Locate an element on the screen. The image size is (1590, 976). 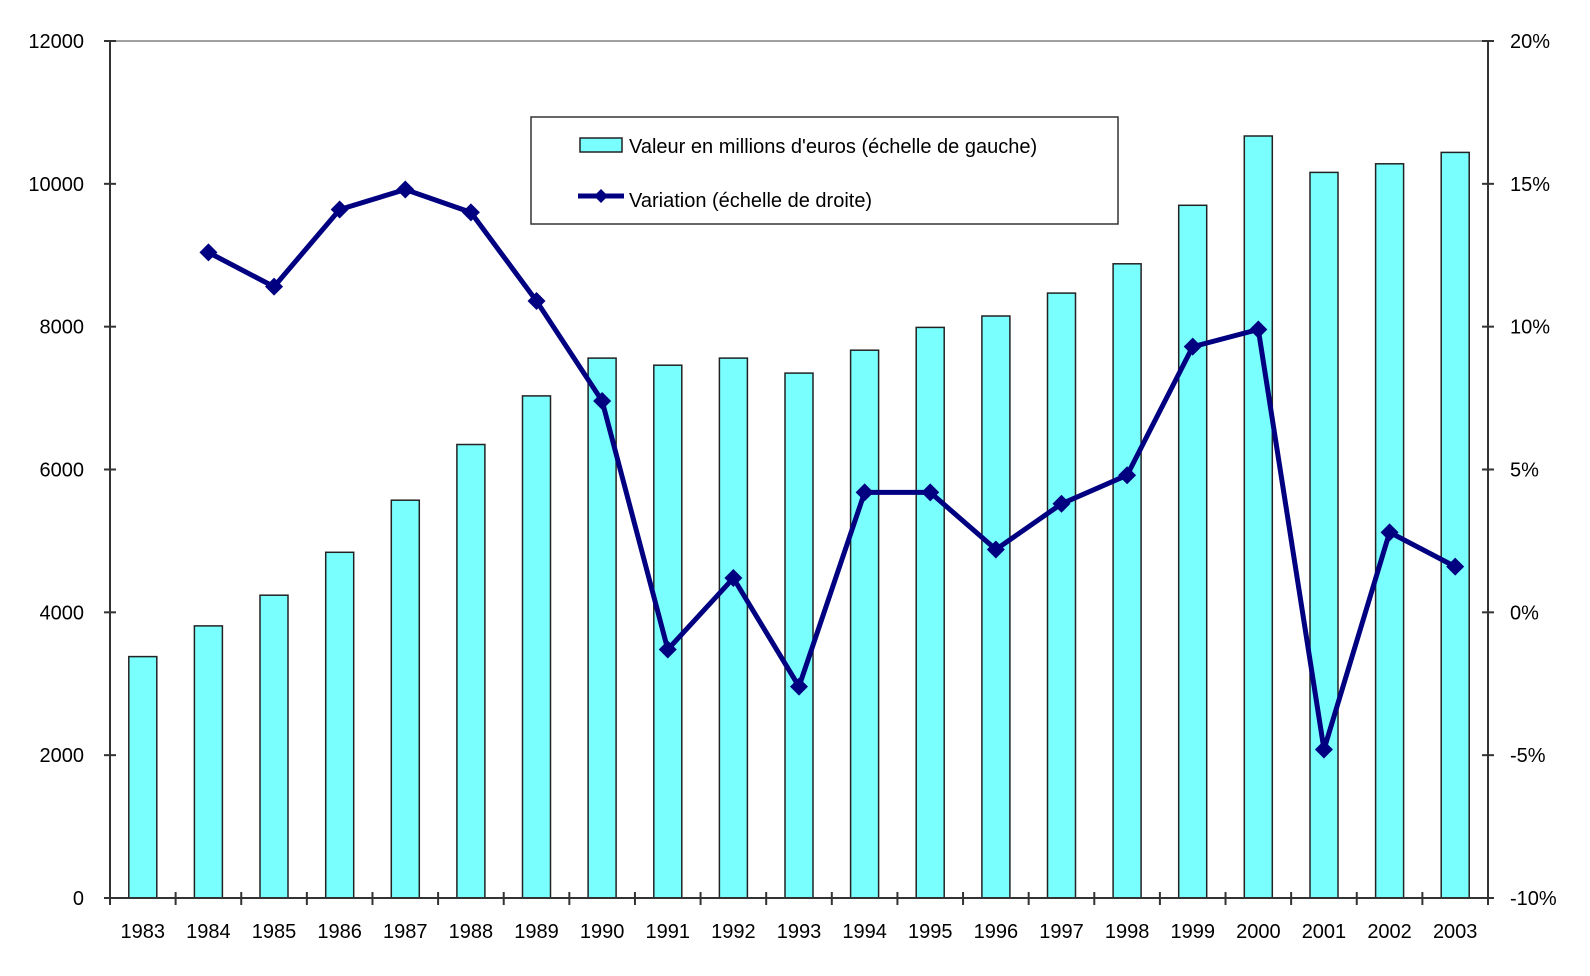
line-marker-1995 is located at coordinates (930, 492).